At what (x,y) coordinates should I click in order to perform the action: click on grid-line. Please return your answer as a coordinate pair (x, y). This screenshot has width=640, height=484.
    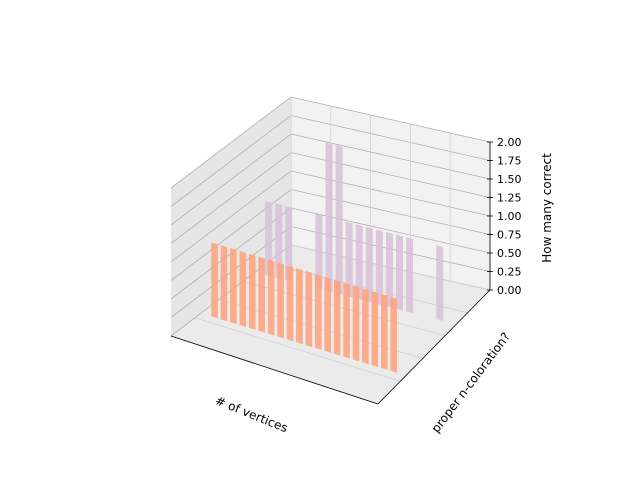
    Looking at the image, I should click on (297, 349).